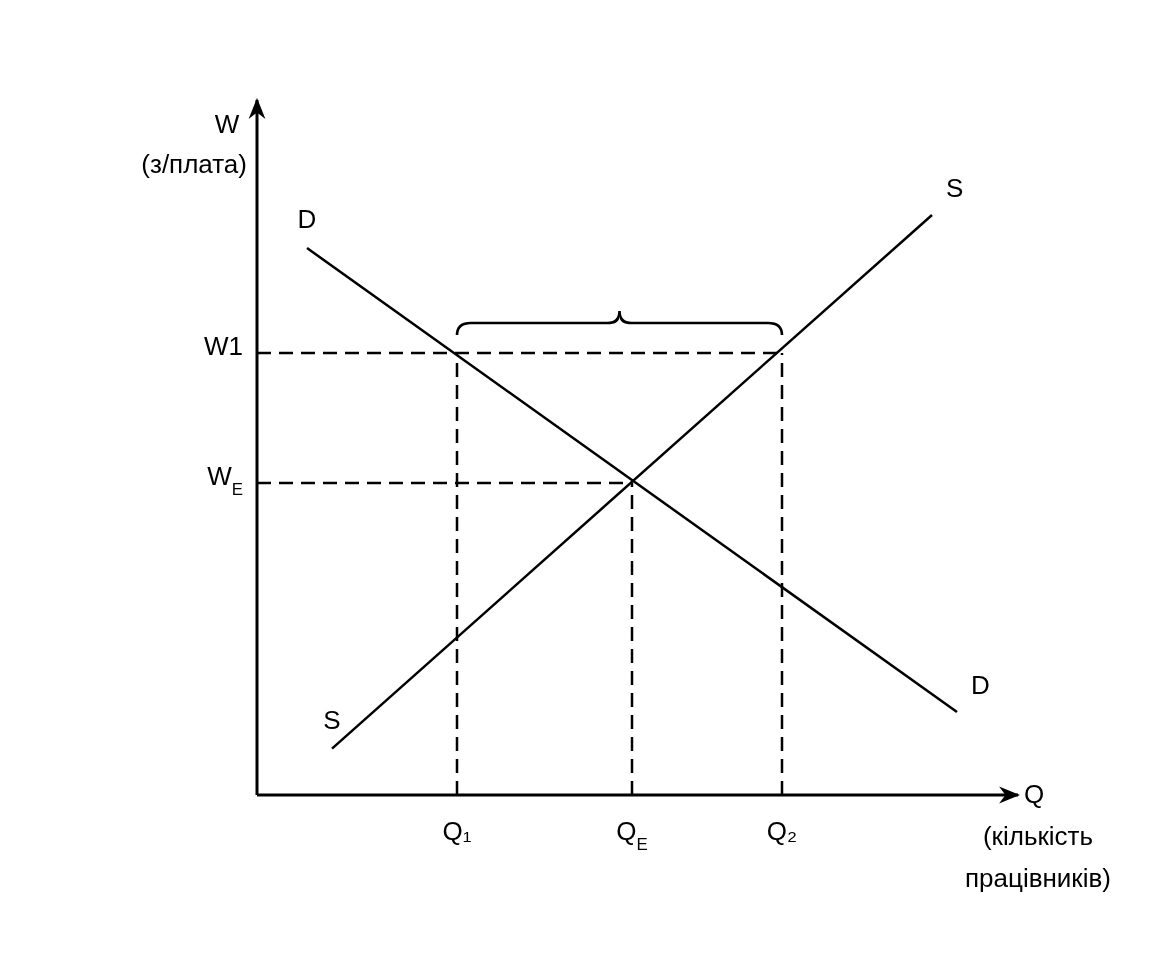  I want to click on text: S, so click(955, 188).